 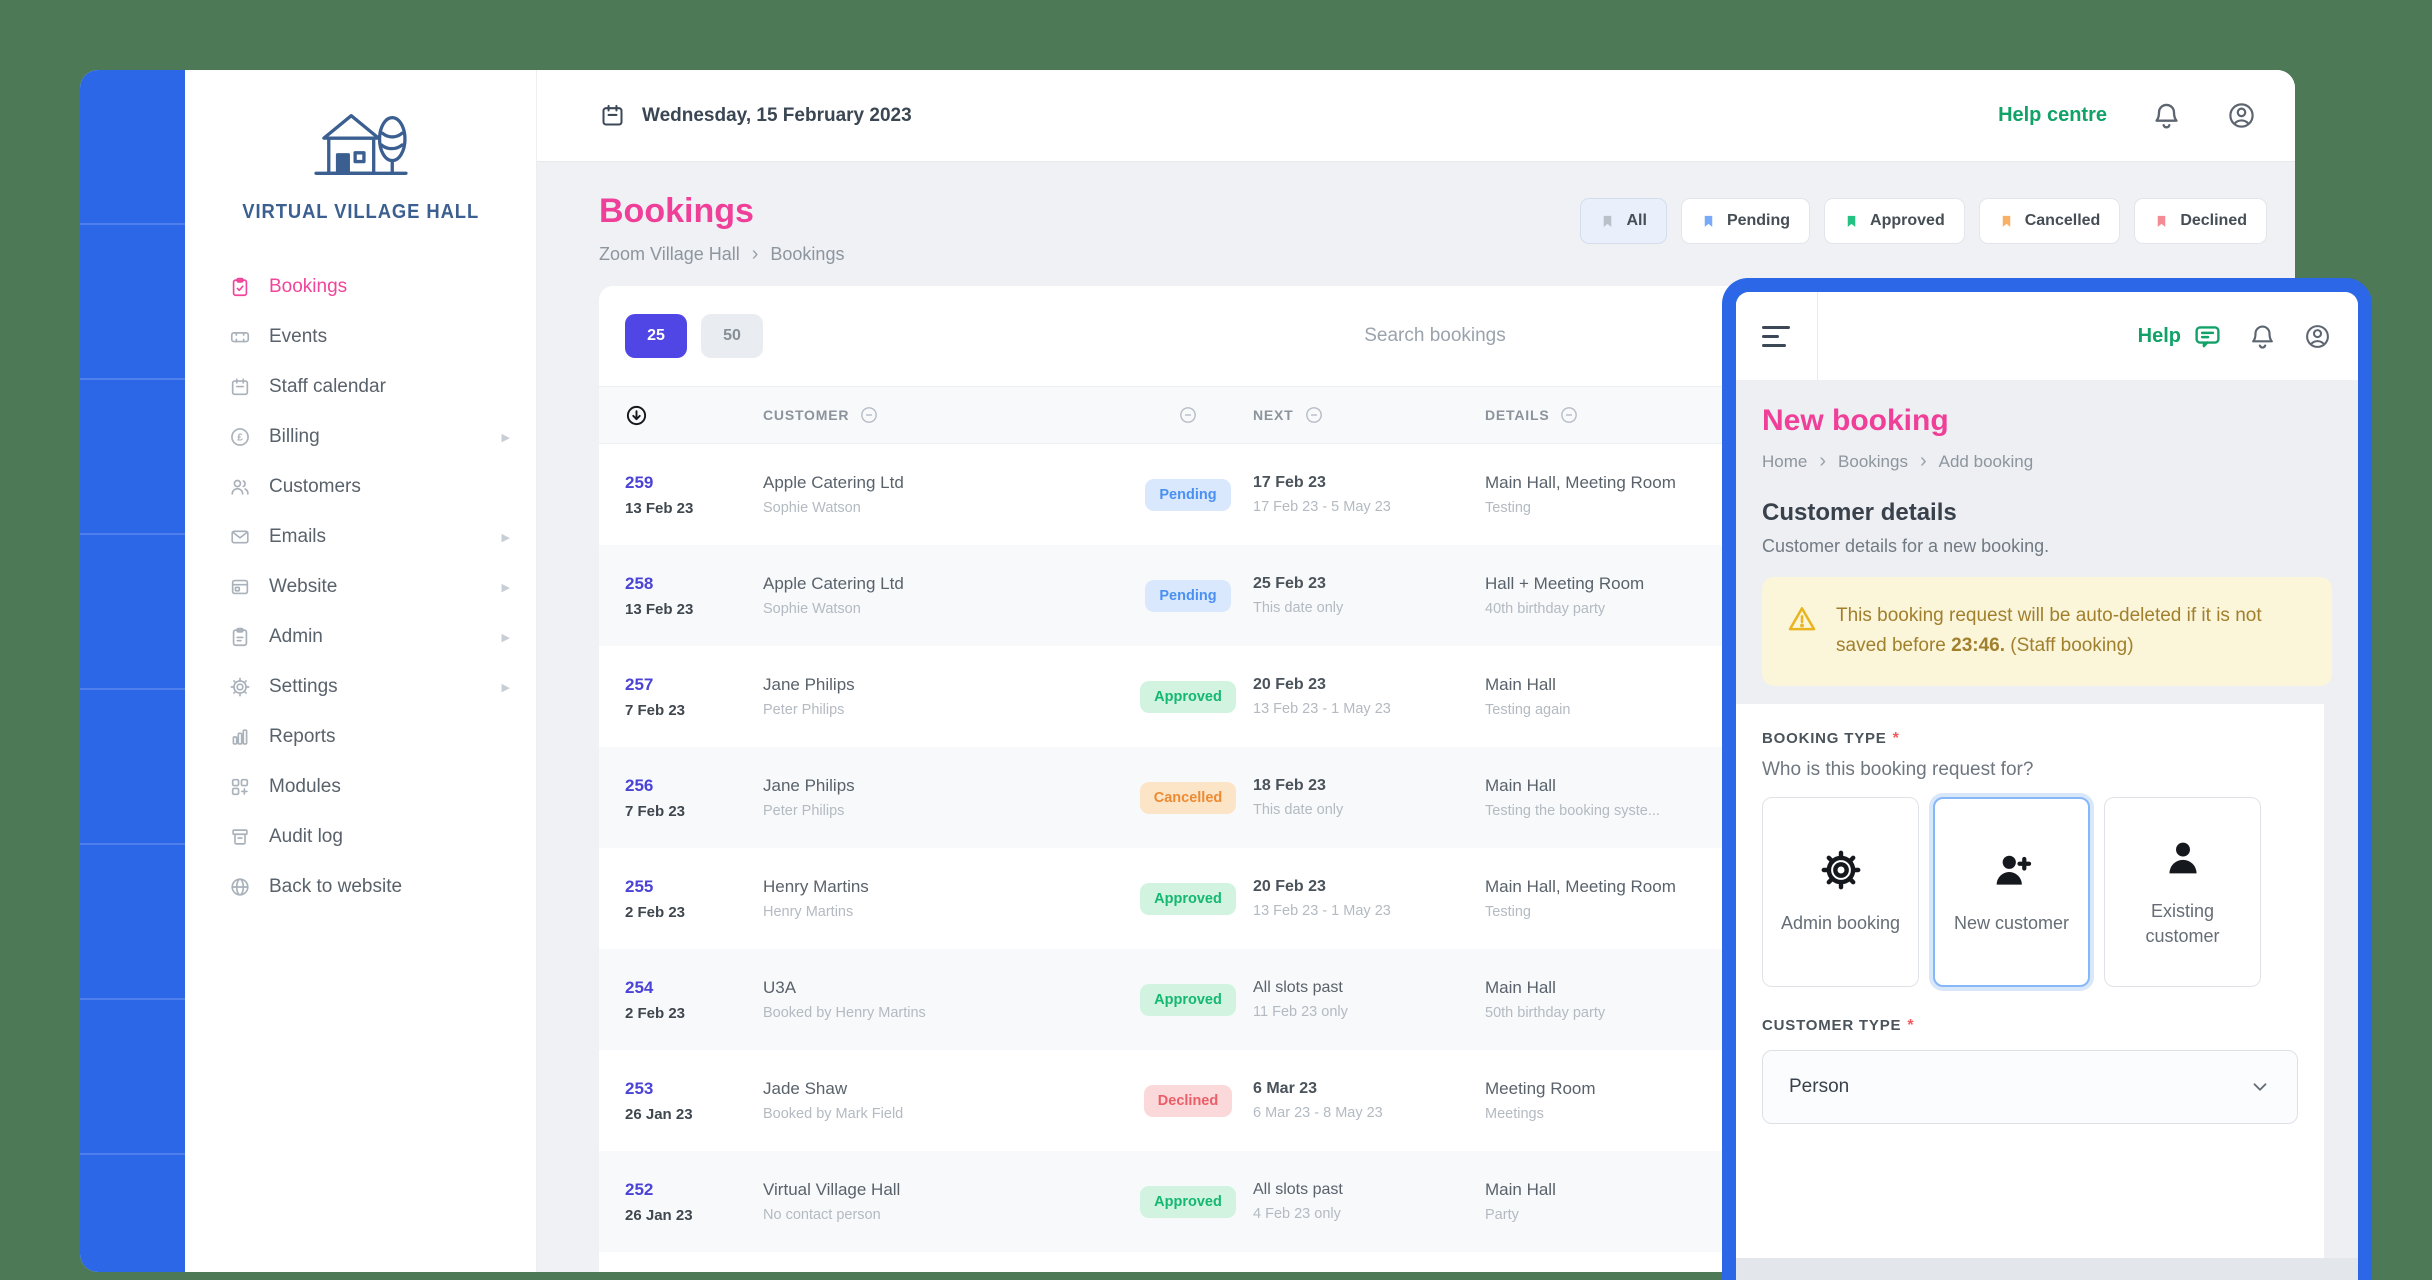 I want to click on bookmark-icon, so click(x=1708, y=221).